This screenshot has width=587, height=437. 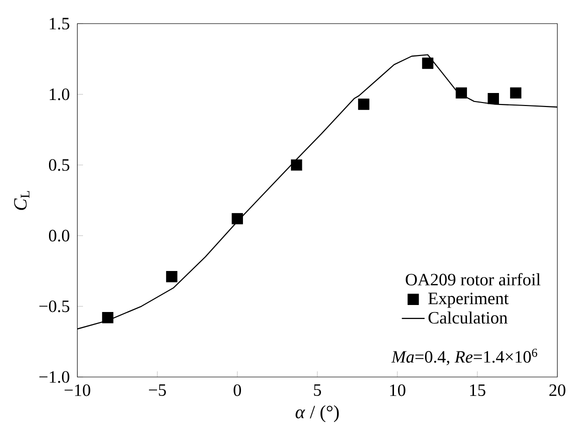 What do you see at coordinates (54, 306) in the screenshot?
I see `y-tick-label: −0.5` at bounding box center [54, 306].